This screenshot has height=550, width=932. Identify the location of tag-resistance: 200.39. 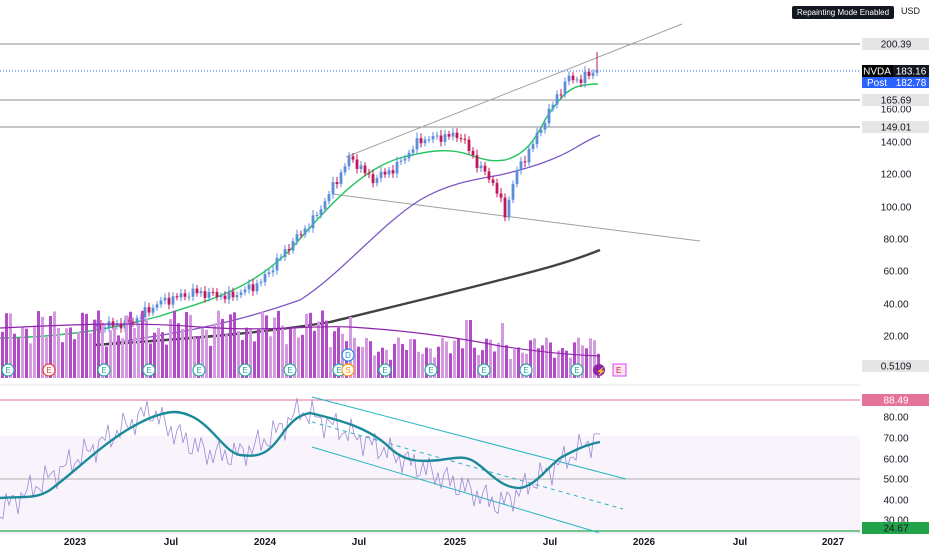
(896, 45).